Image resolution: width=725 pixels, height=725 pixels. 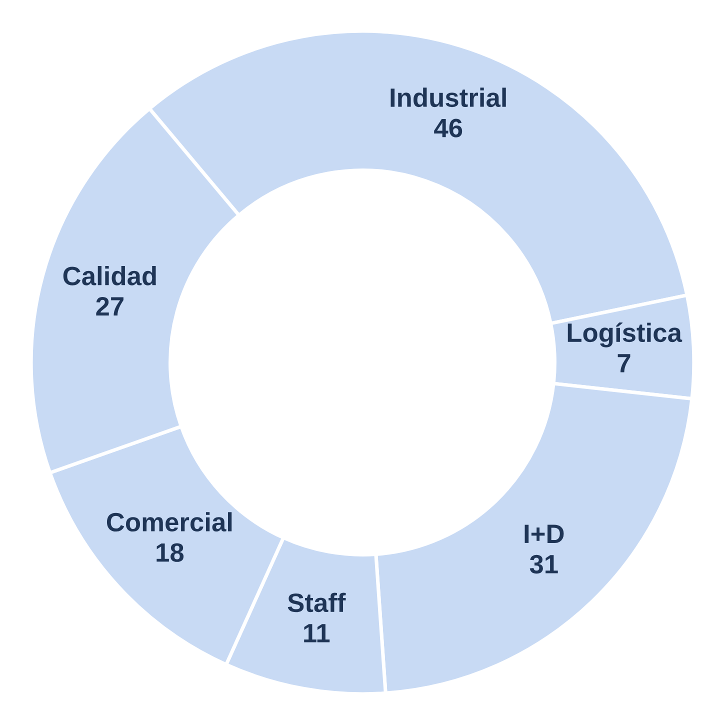 What do you see at coordinates (169, 522) in the screenshot?
I see `slice-label: Comercial` at bounding box center [169, 522].